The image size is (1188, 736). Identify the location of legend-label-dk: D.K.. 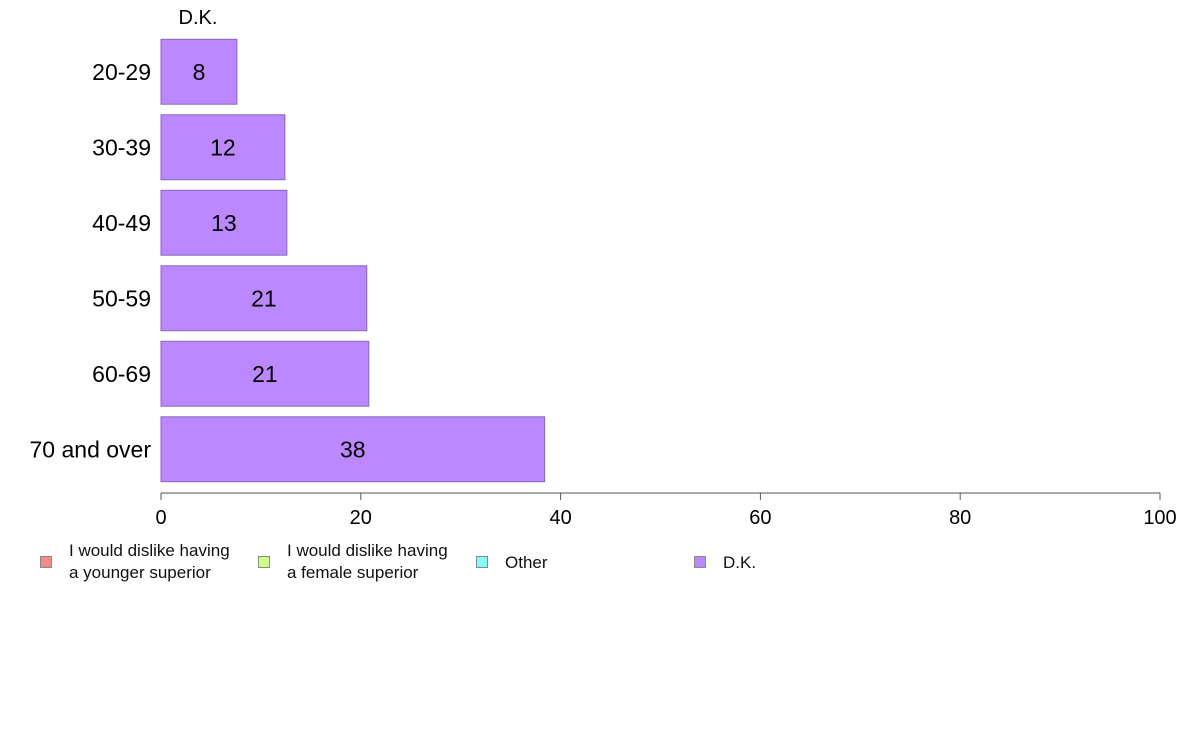
(740, 562).